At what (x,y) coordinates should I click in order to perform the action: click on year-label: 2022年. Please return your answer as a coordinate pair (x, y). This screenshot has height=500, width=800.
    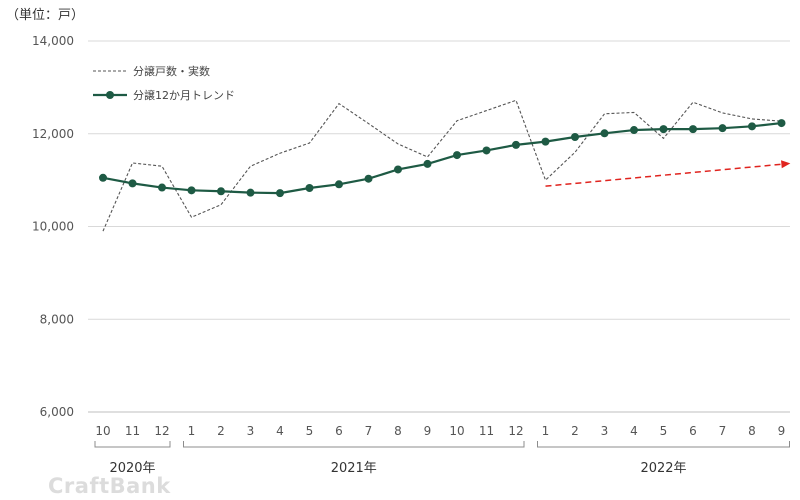
    Looking at the image, I should click on (663, 468).